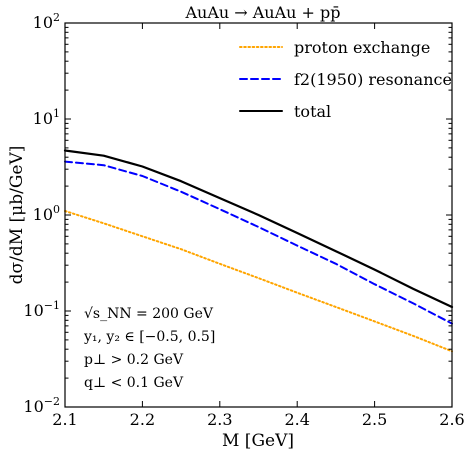 This screenshot has width=468, height=455. I want to click on x-tick-label: 2.4, so click(296, 419).